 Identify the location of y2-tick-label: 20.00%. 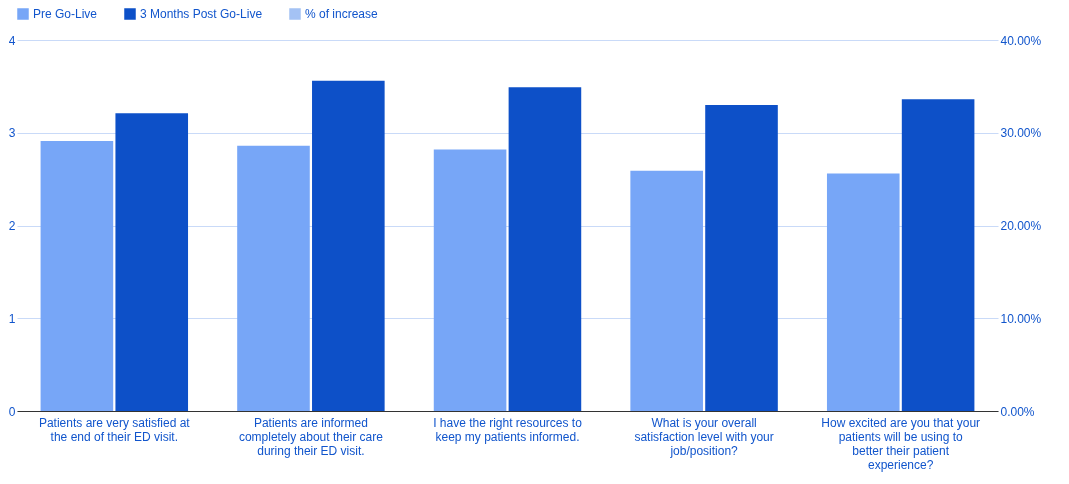
(1021, 226).